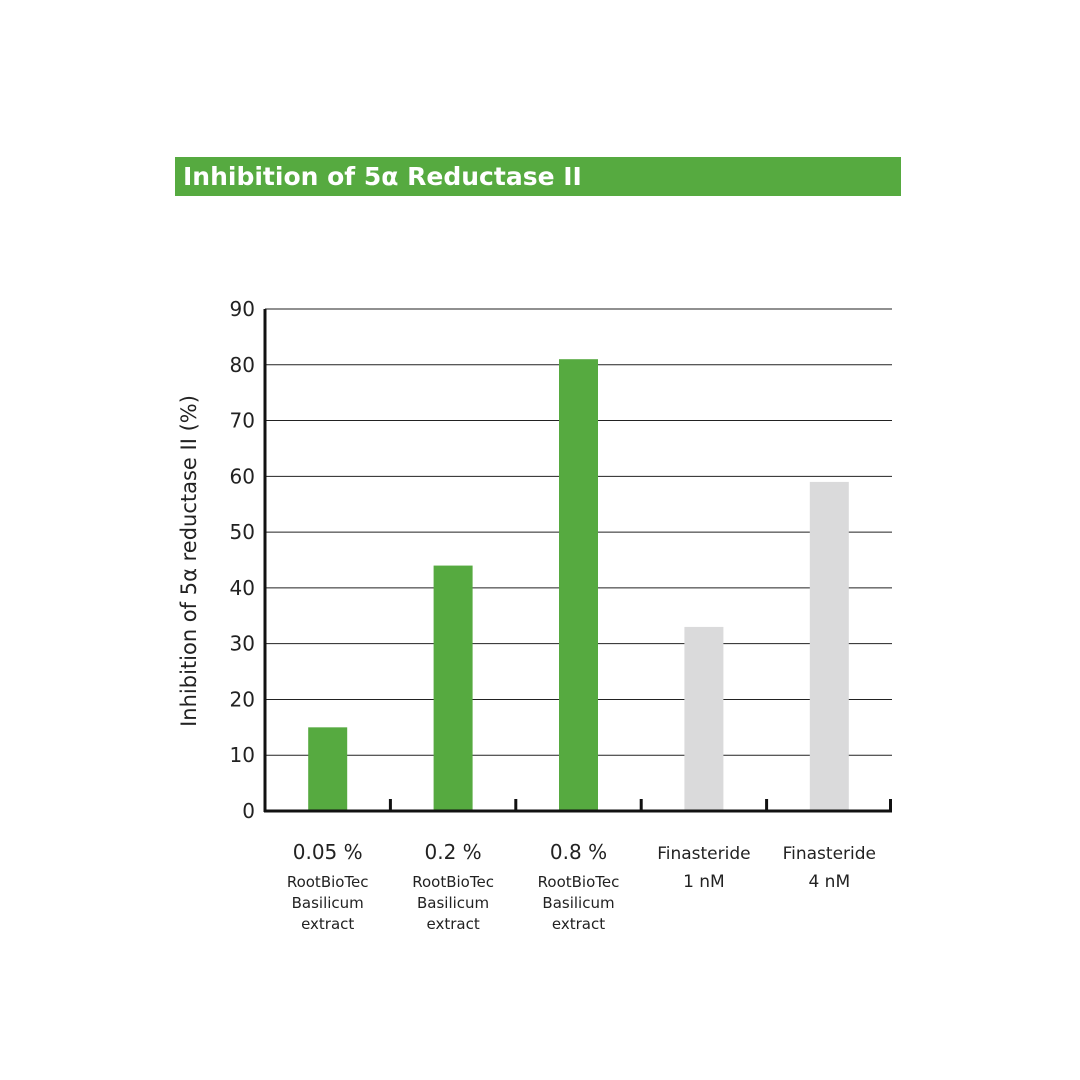 The height and width of the screenshot is (1080, 1080). What do you see at coordinates (242, 365) in the screenshot?
I see `y-tick-label: 80` at bounding box center [242, 365].